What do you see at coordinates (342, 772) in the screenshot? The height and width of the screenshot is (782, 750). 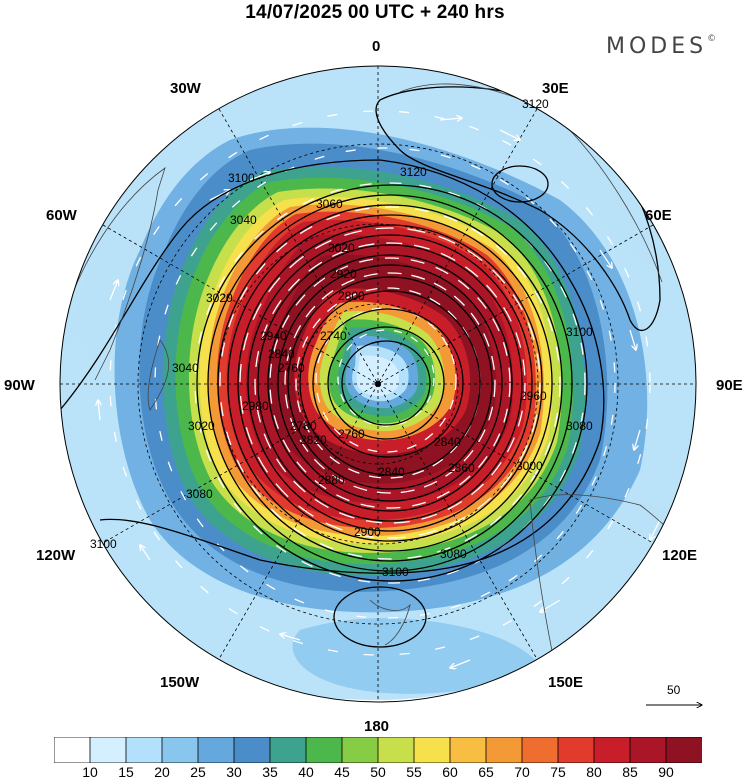 I see `colorbar-tick-label: 45` at bounding box center [342, 772].